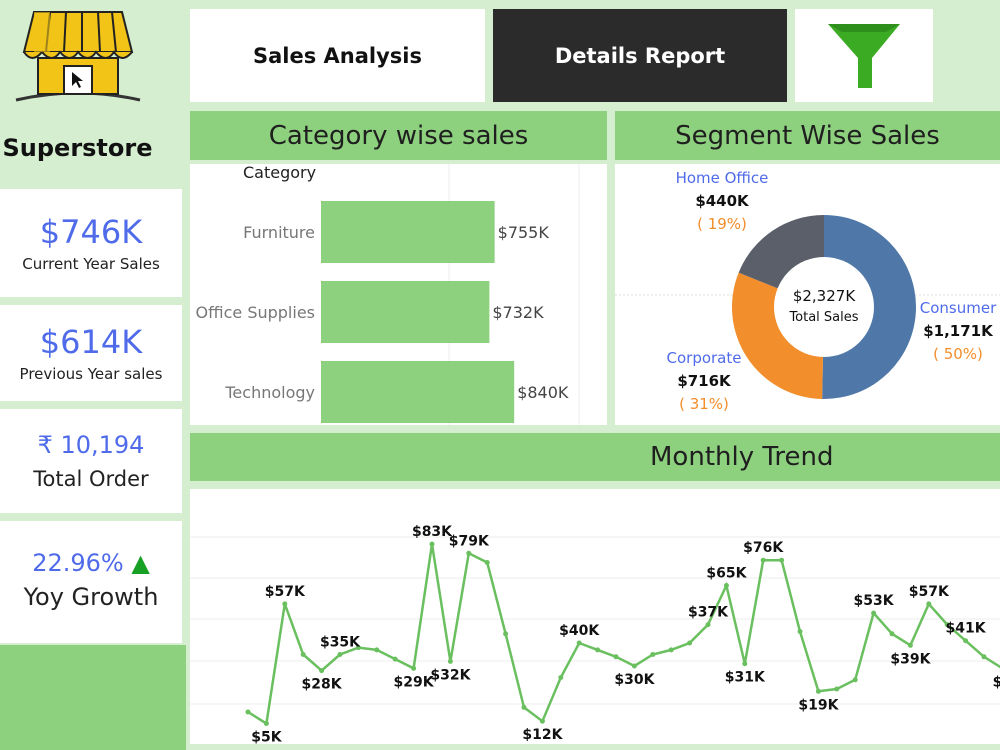  What do you see at coordinates (450, 675) in the screenshot?
I see `trend-point-label: $32K` at bounding box center [450, 675].